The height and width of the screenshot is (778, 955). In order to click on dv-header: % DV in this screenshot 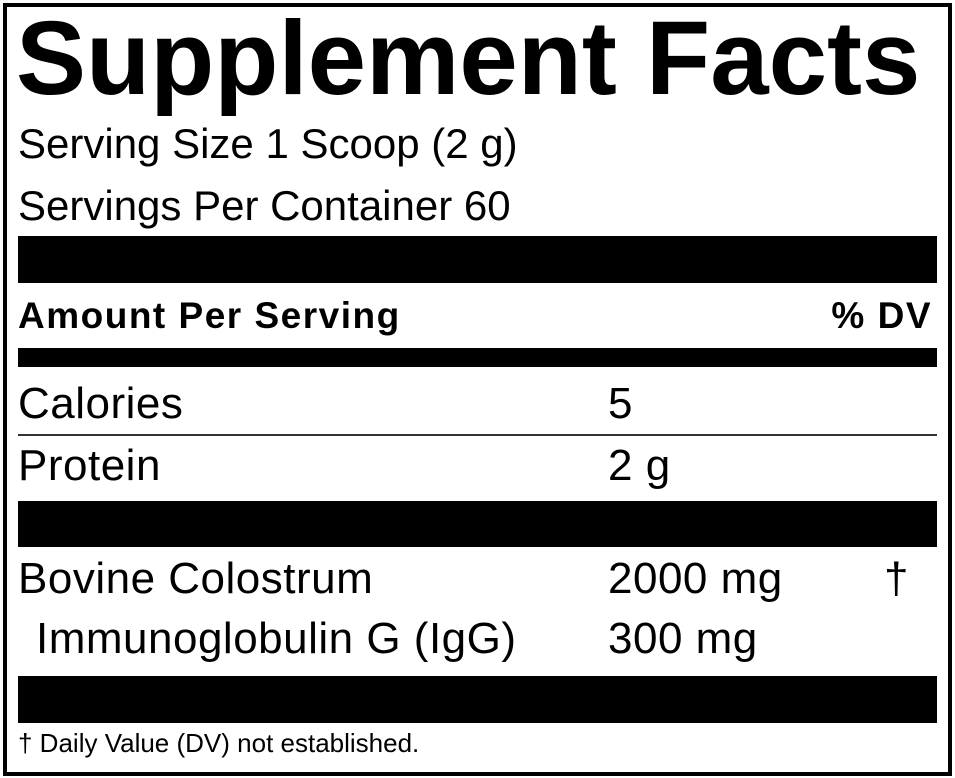, I will do `click(881, 315)`.